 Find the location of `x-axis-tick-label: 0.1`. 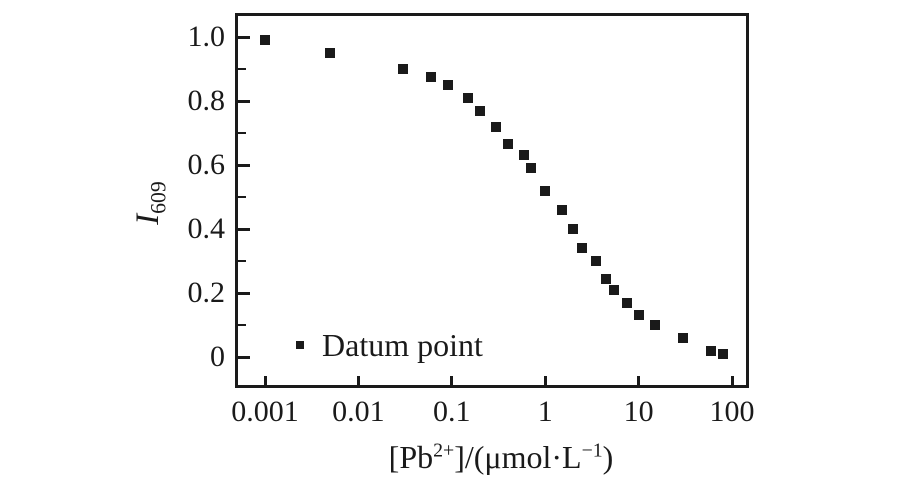

x-axis-tick-label: 0.1 is located at coordinates (452, 411).